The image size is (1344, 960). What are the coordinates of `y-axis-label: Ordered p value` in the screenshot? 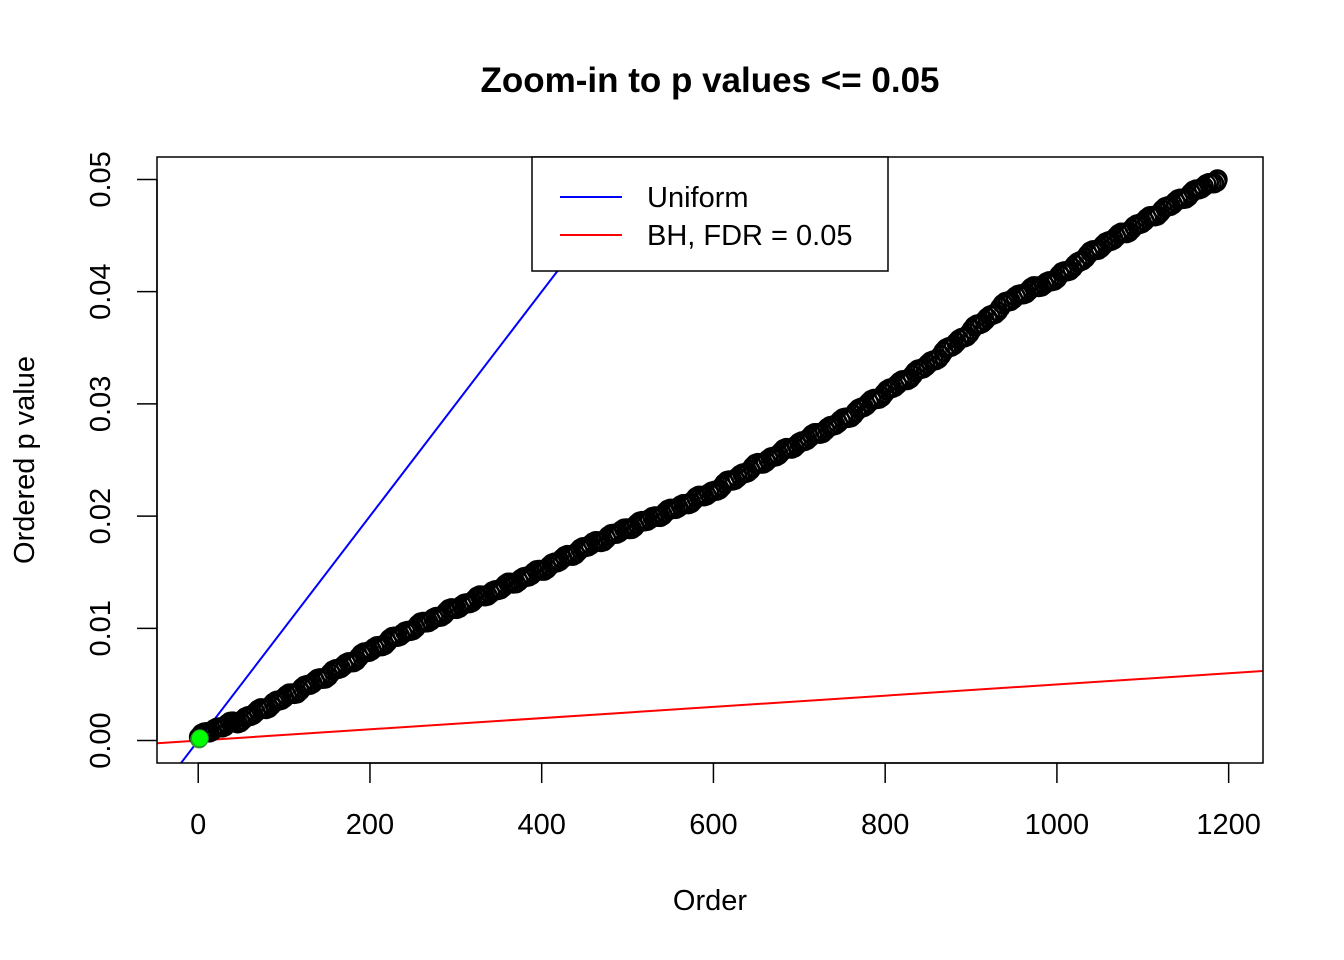 It's located at (25, 460).